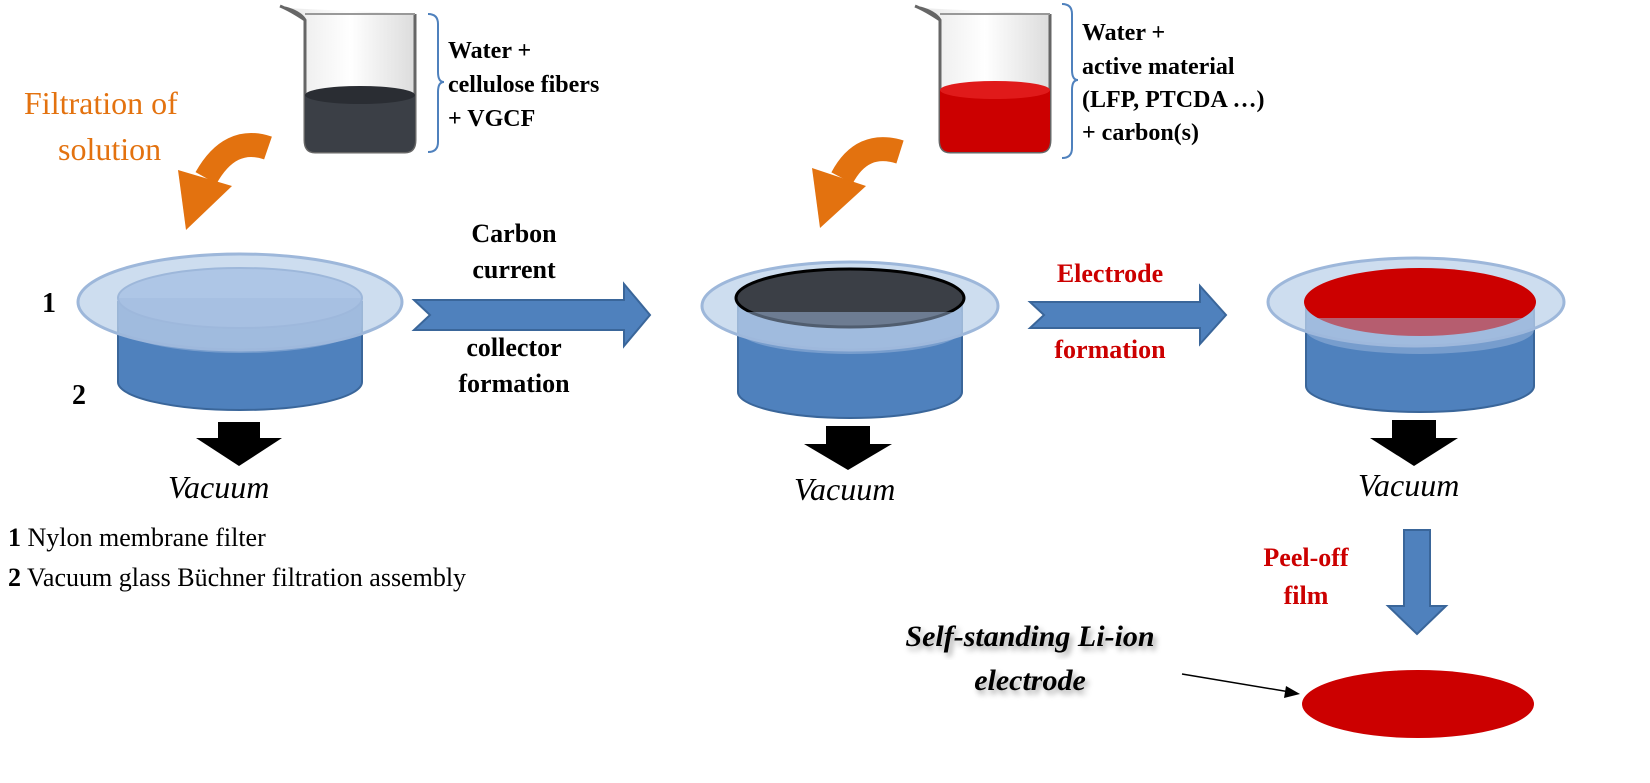  I want to click on electrode-label-line-1: Self-standing Li-ion, so click(1029, 636).